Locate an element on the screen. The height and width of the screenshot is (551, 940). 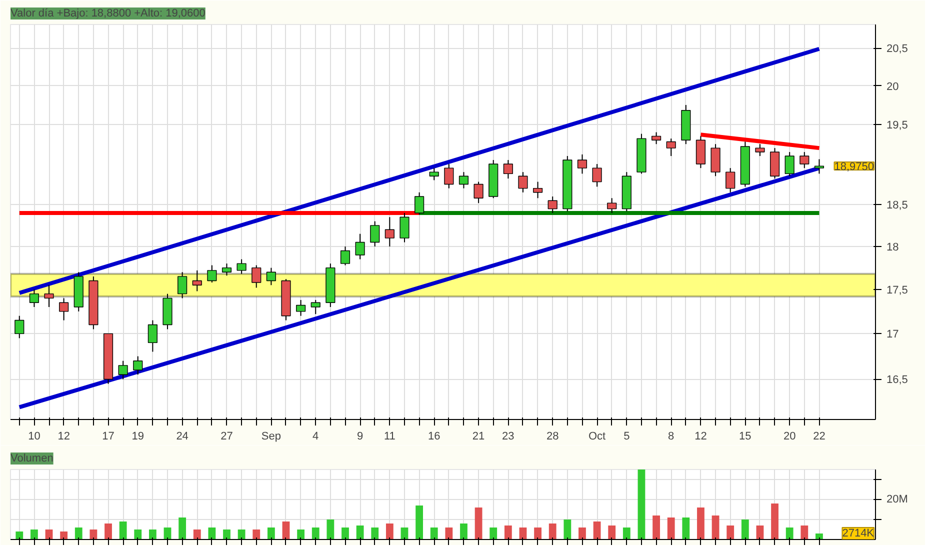
x-tick-label: 23 is located at coordinates (508, 436).